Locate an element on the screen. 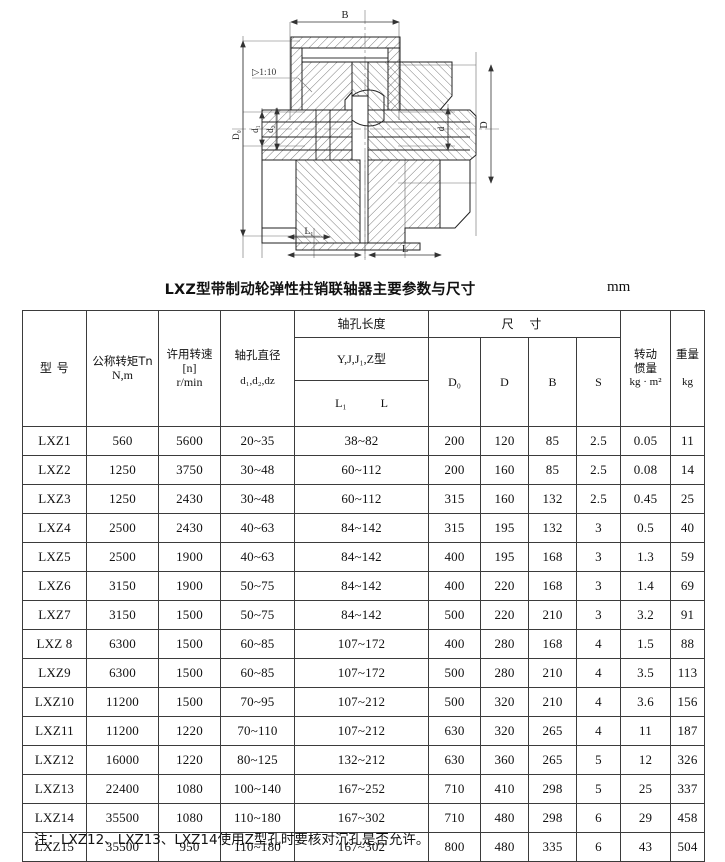 This screenshot has width=725, height=862. dimension-label-d1: d₁ is located at coordinates (255, 129).